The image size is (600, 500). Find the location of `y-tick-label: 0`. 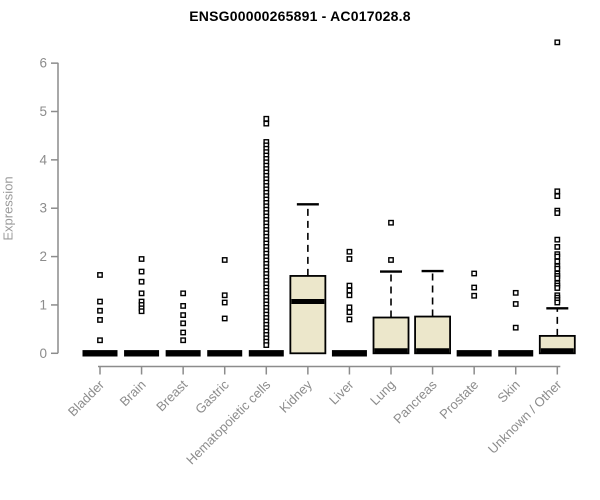

y-tick-label: 0 is located at coordinates (43, 353).